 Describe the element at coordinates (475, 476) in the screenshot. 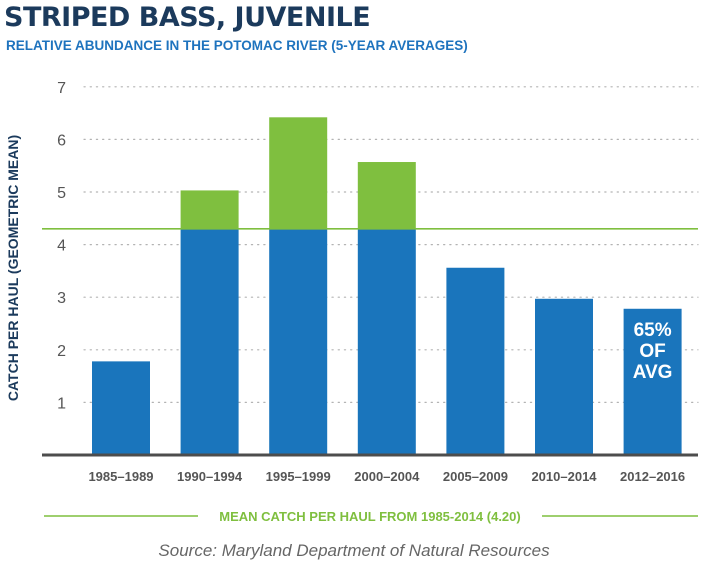

I see `x-tick-label: 2005–2009` at that location.